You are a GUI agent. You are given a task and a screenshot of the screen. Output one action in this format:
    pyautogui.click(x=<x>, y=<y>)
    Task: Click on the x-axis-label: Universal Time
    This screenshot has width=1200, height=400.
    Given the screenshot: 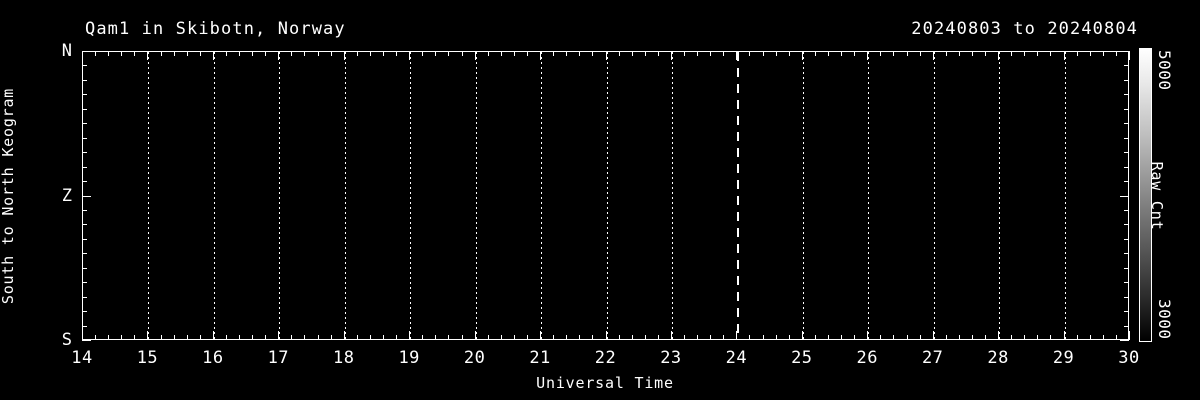 What is the action you would take?
    pyautogui.click(x=605, y=383)
    